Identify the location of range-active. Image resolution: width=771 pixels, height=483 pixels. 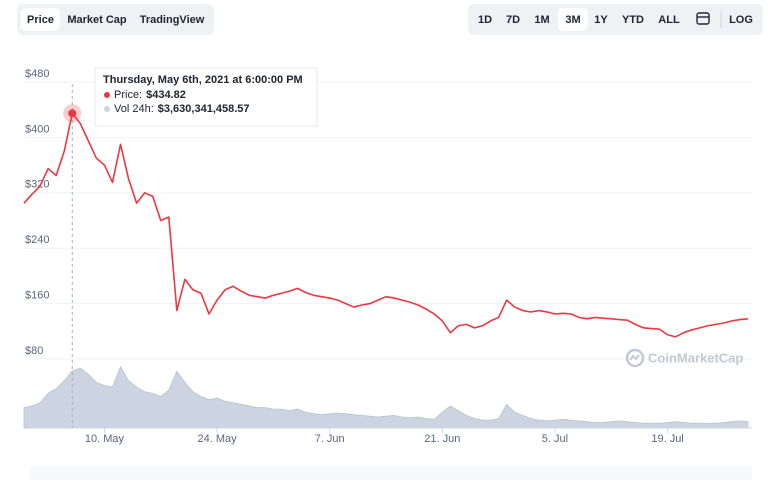
(573, 19).